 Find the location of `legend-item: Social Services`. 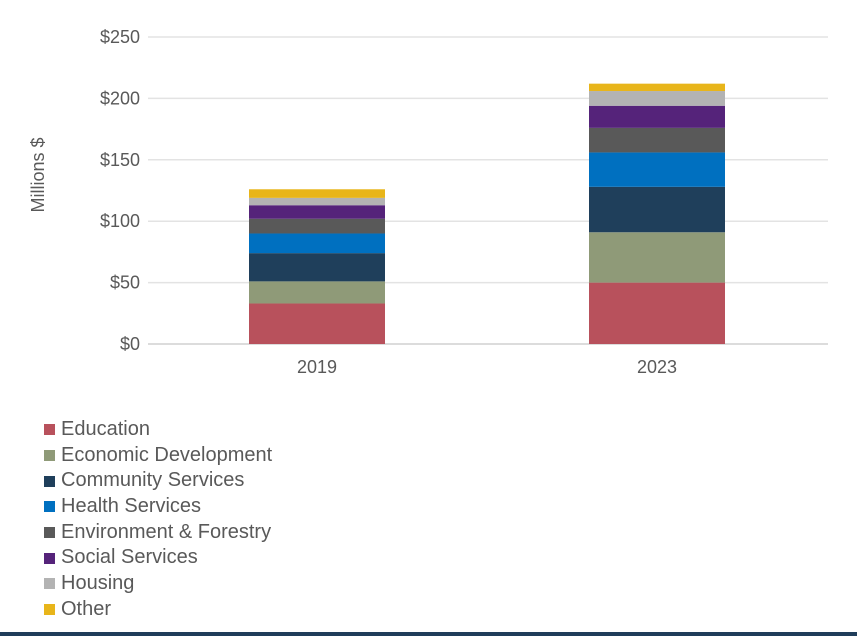

legend-item: Social Services is located at coordinates (158, 557).